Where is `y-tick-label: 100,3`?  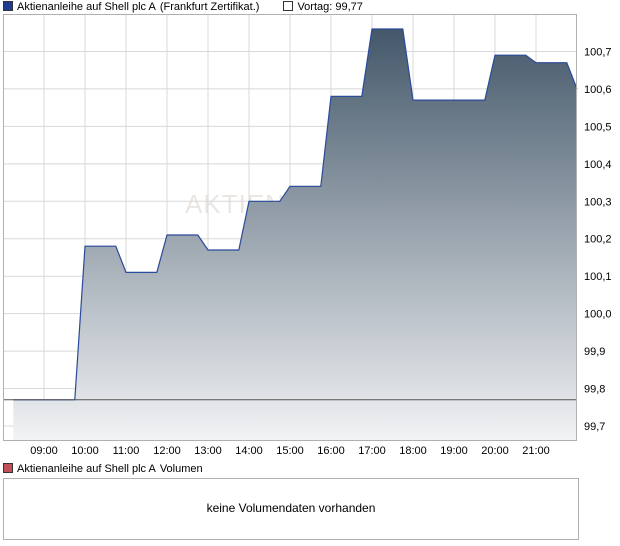 y-tick-label: 100,3 is located at coordinates (598, 202).